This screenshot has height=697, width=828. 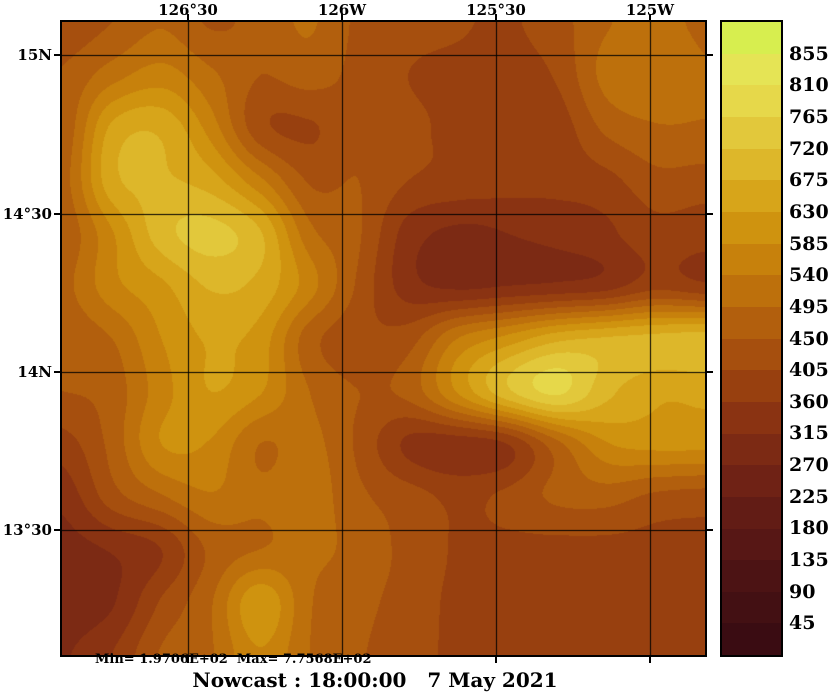 I want to click on colorbar-label: 45, so click(x=802, y=623).